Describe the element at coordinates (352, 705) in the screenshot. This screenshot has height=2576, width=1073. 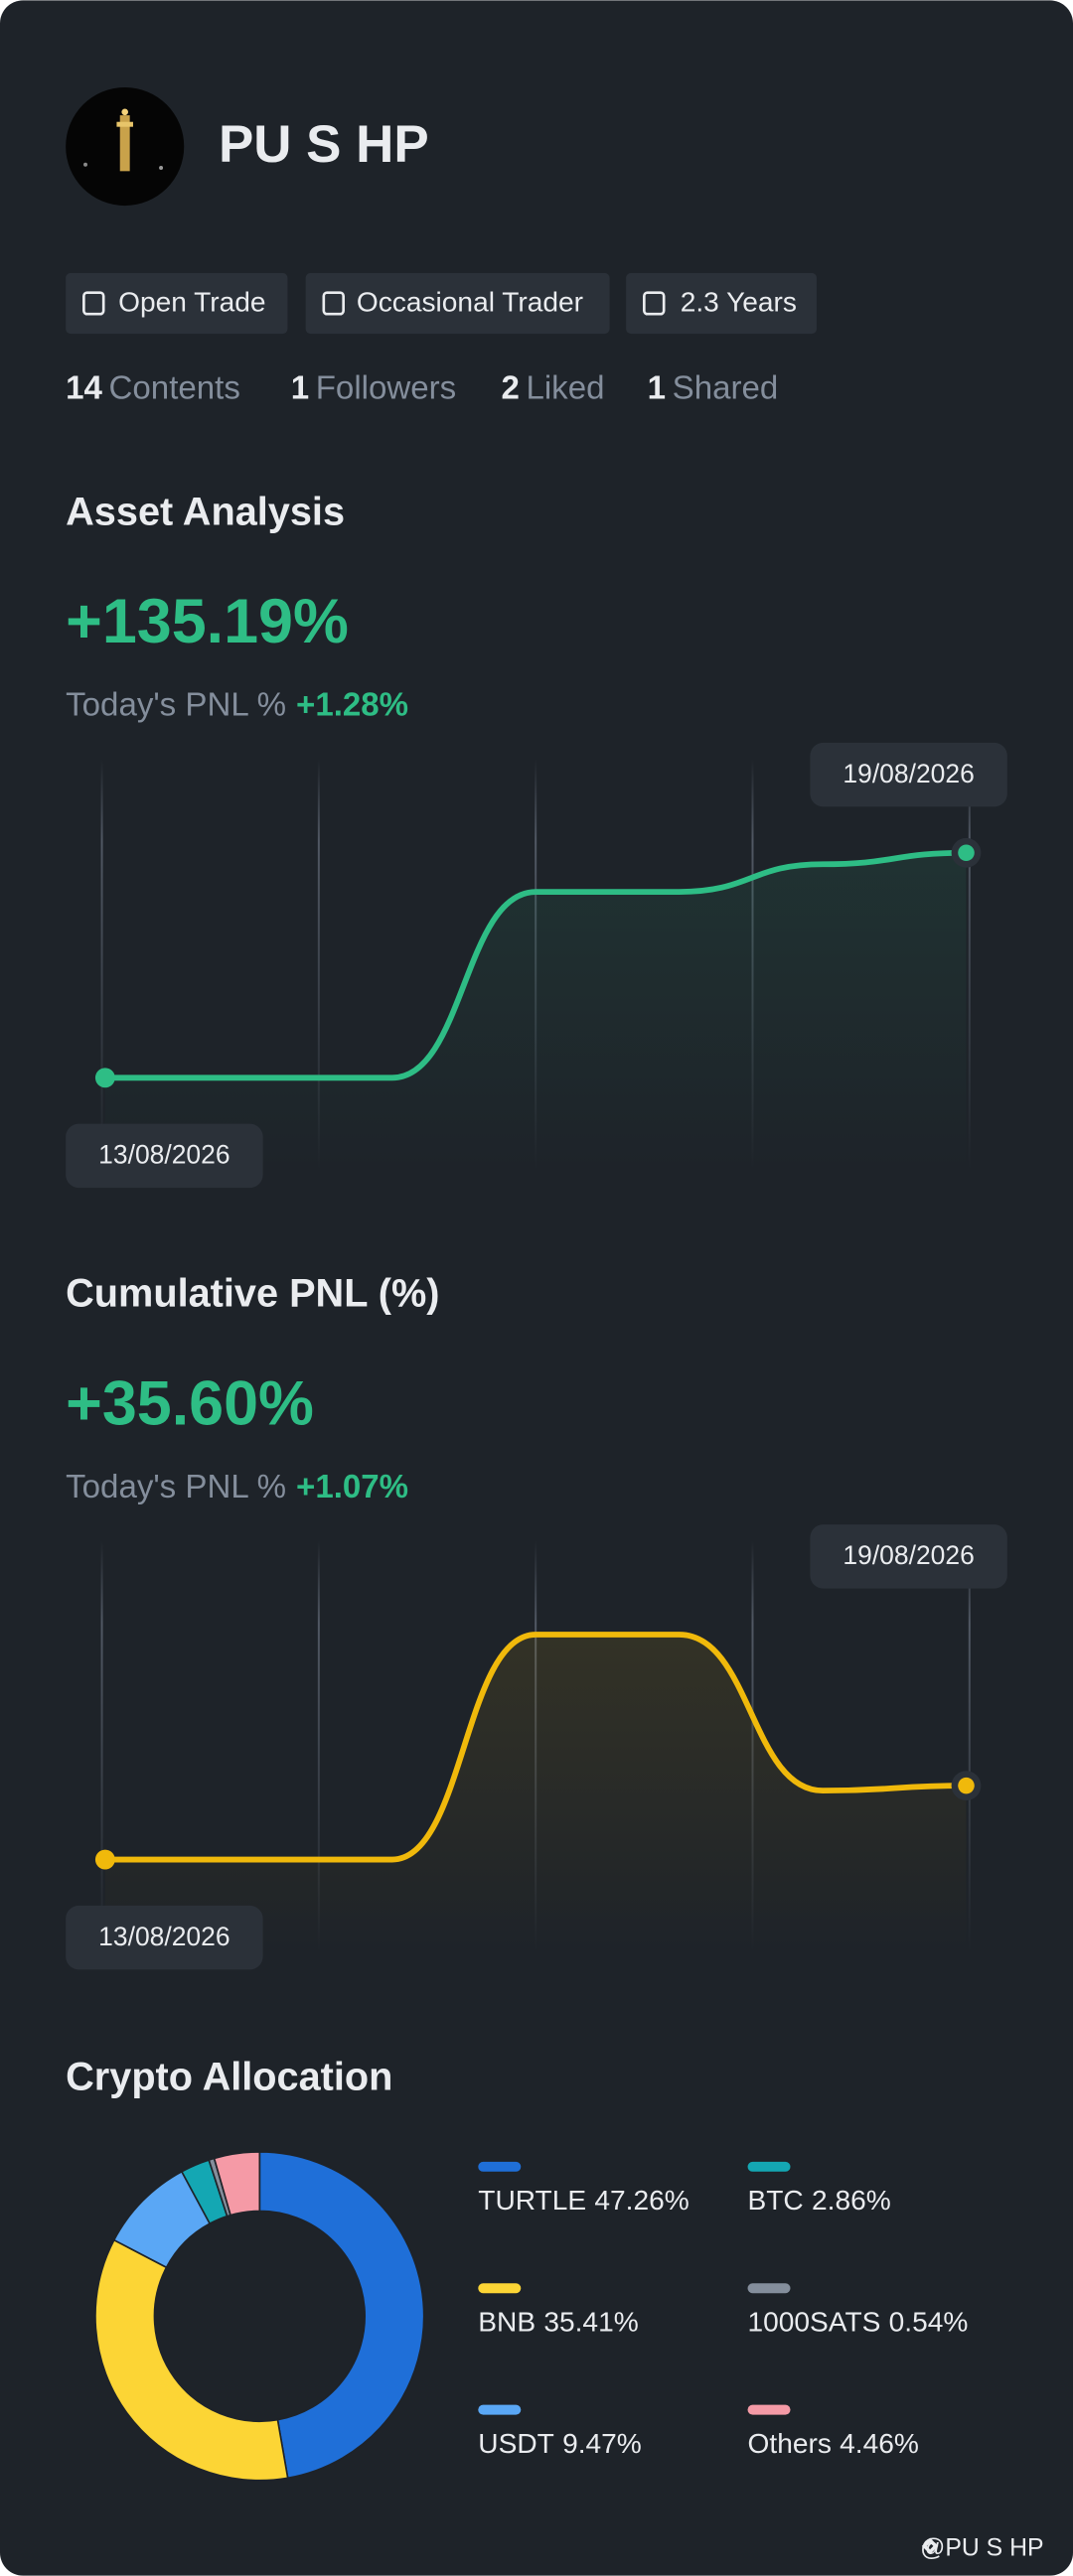
I see `today-pnl-value: +1.28%` at that location.